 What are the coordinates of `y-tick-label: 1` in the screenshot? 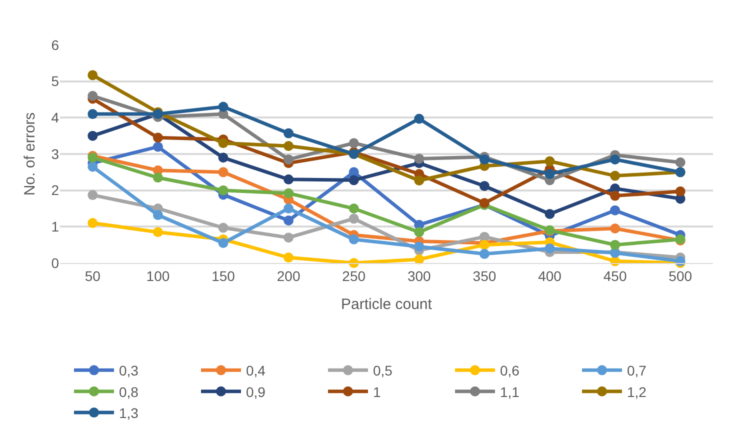 It's located at (55, 226).